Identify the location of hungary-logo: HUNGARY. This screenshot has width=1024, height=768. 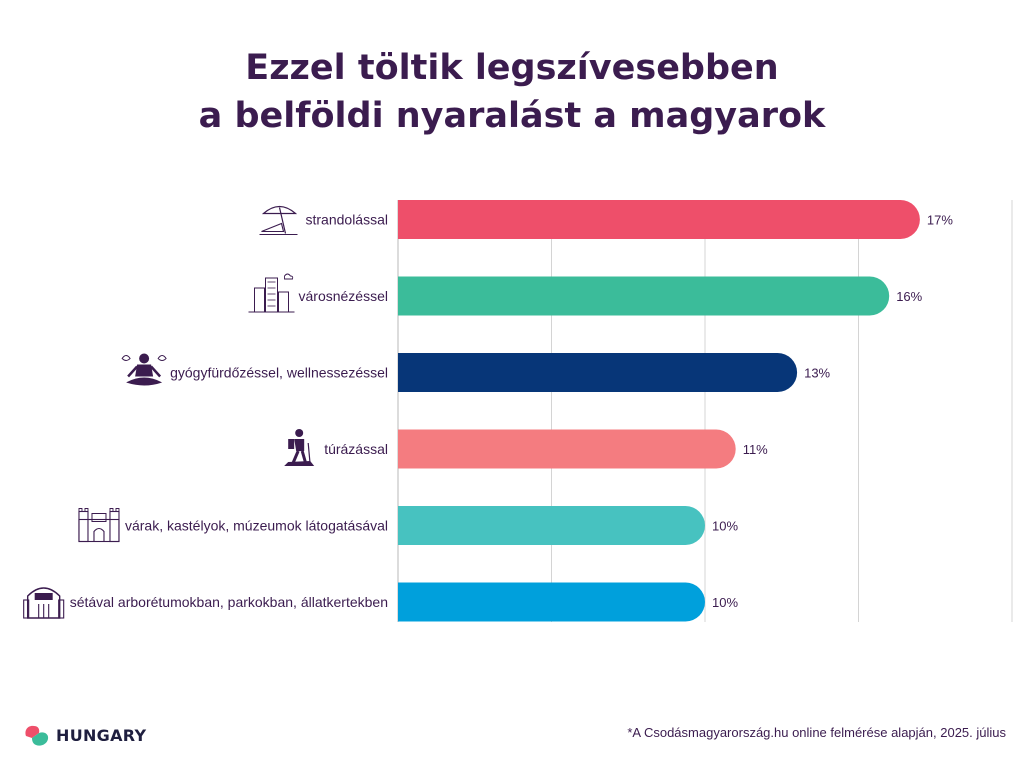
(84, 735).